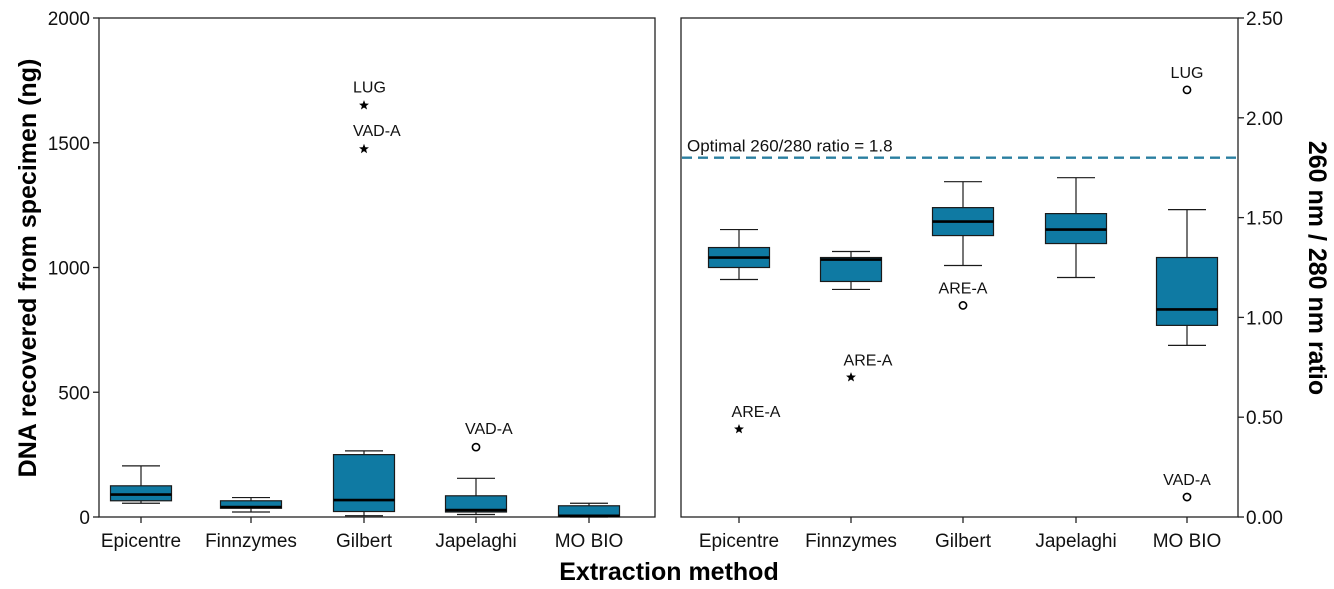  What do you see at coordinates (1317, 268) in the screenshot?
I see `right-y-axis-title: 260 nm / 280 nm ratio` at bounding box center [1317, 268].